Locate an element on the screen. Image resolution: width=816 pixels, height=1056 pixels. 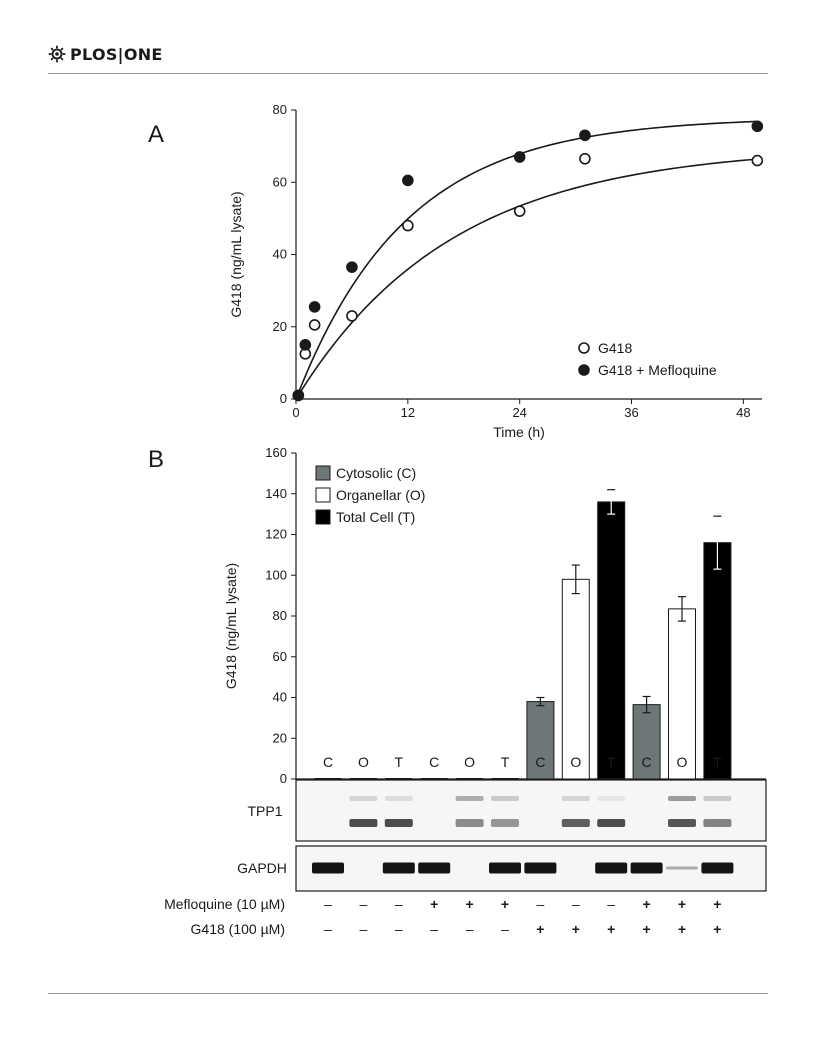
y-tick-label: 100 is located at coordinates (276, 574).